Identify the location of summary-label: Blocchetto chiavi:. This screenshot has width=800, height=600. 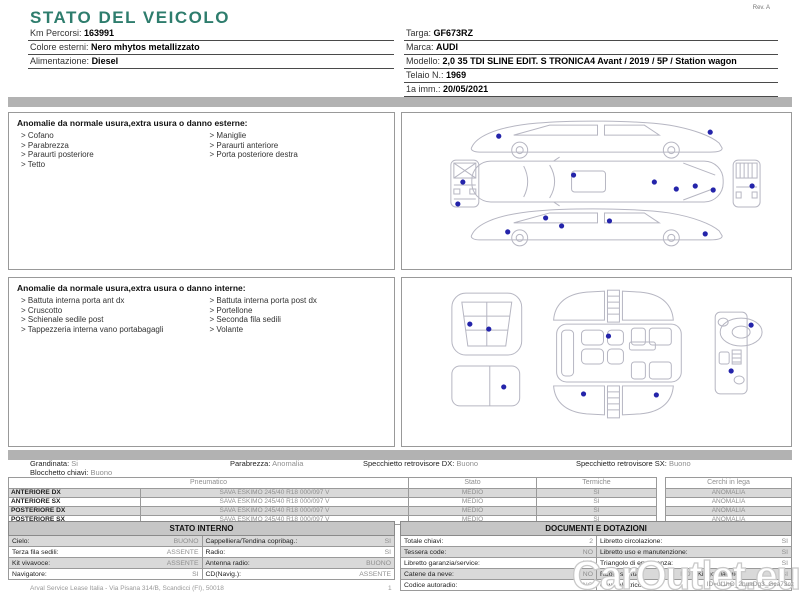
(59, 472).